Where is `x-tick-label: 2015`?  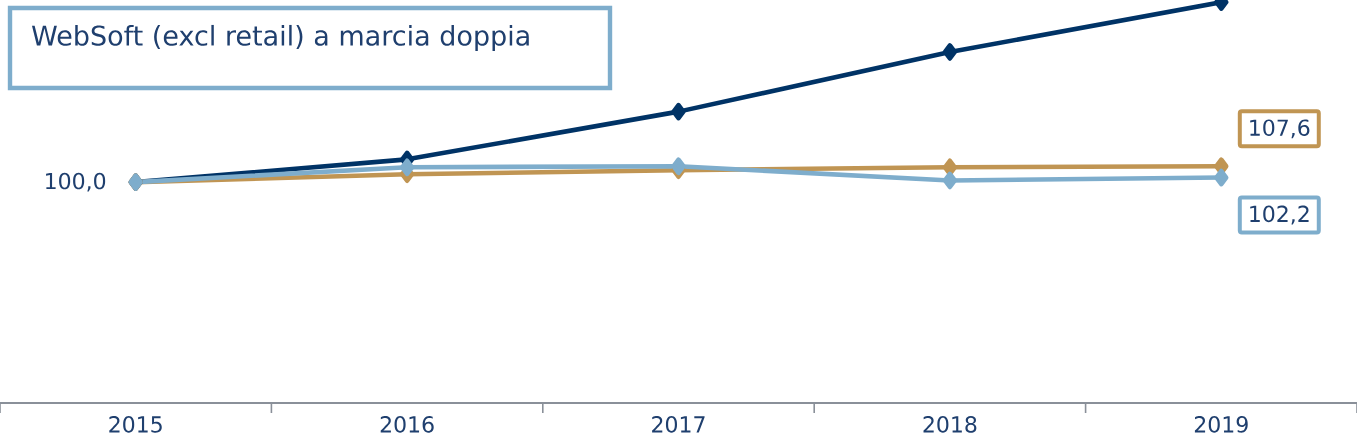 x-tick-label: 2015 is located at coordinates (135, 424).